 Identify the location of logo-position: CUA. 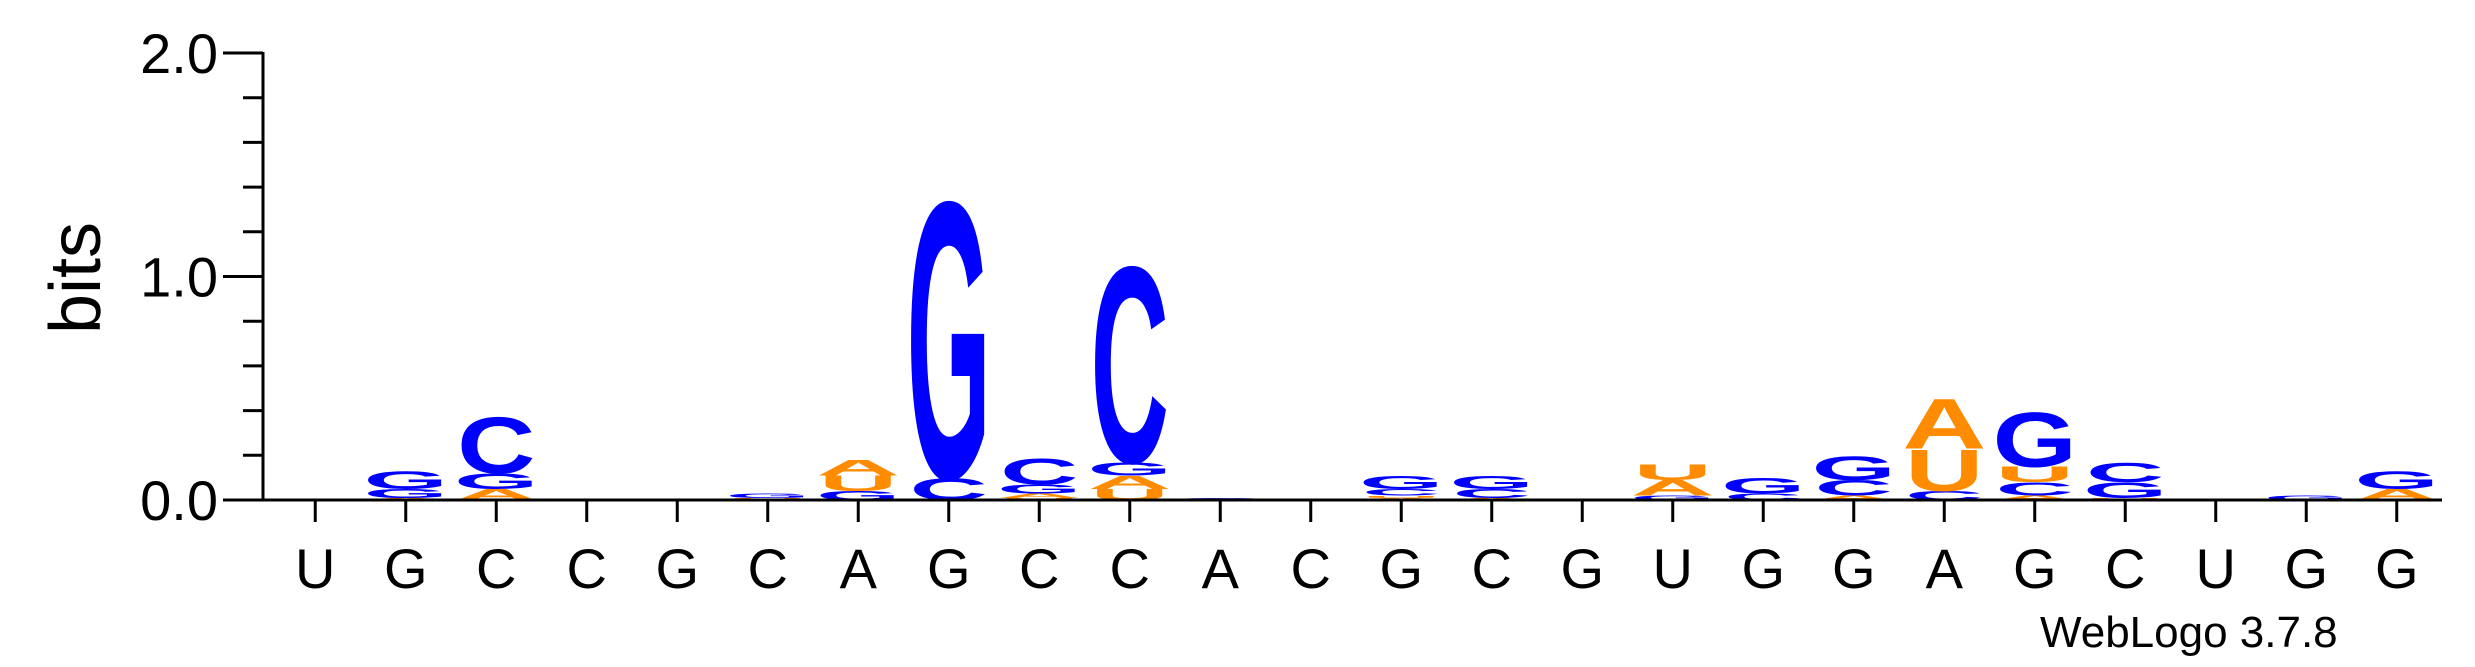
(1944, 444).